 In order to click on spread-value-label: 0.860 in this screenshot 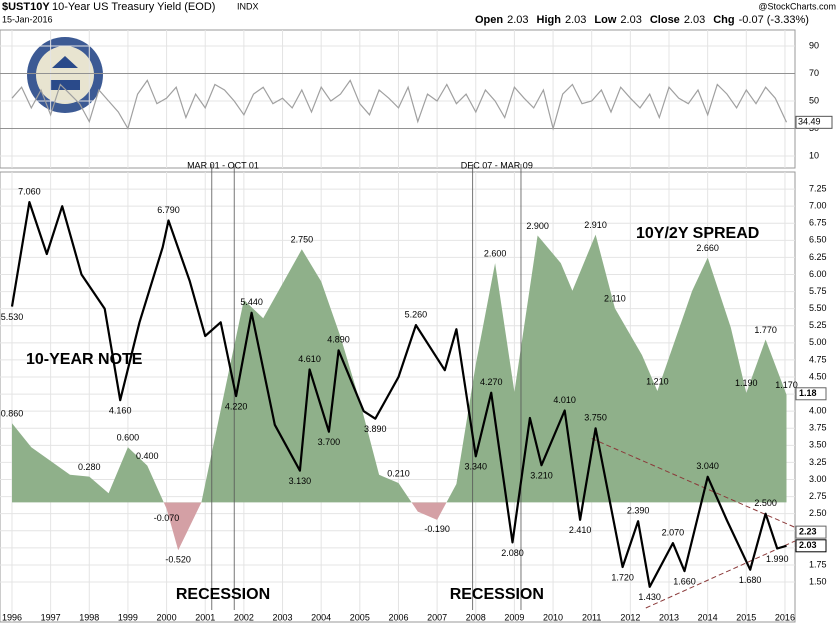, I will do `click(12, 414)`.